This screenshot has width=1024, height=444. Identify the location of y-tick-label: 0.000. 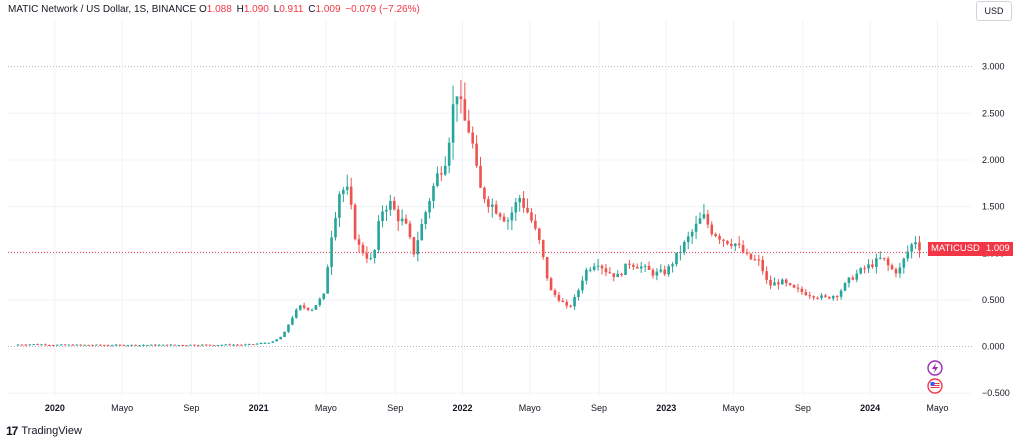
(993, 347).